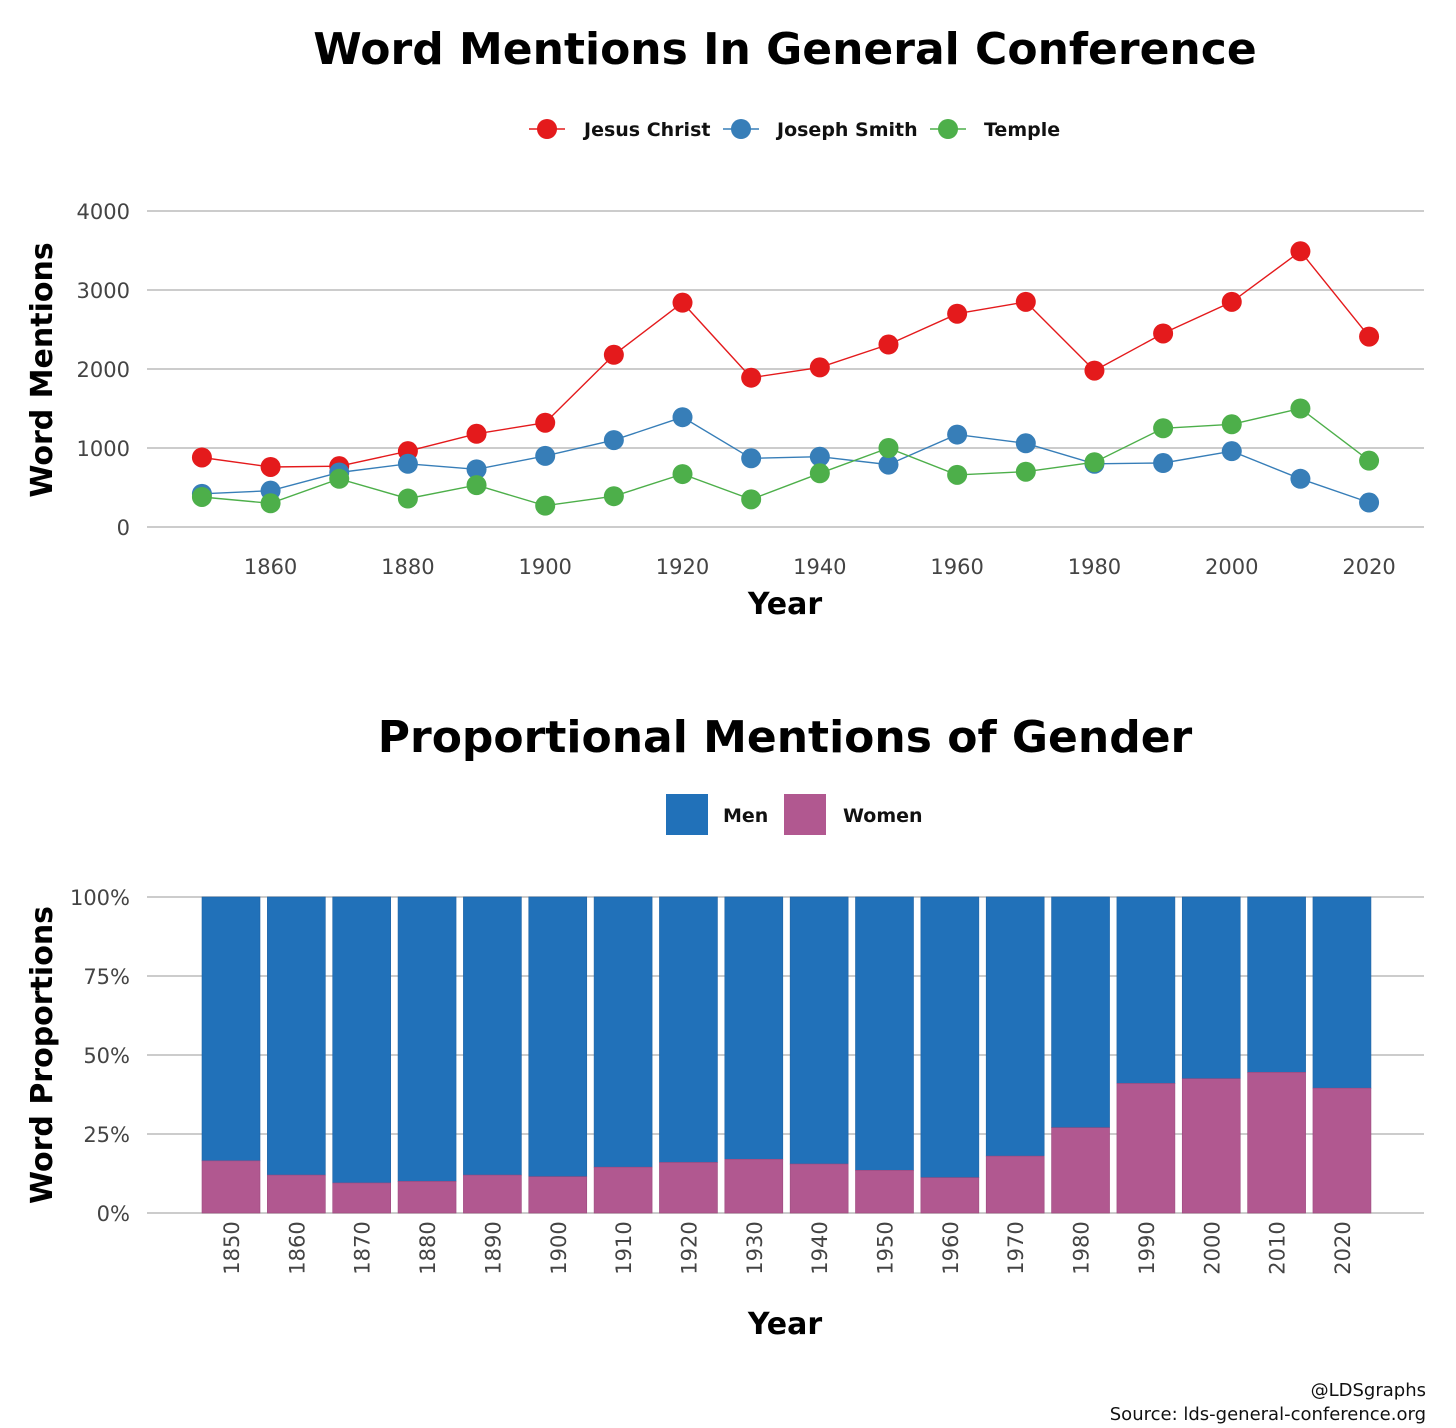 This screenshot has height=1428, width=1456. I want to click on legend-label: Women, so click(883, 816).